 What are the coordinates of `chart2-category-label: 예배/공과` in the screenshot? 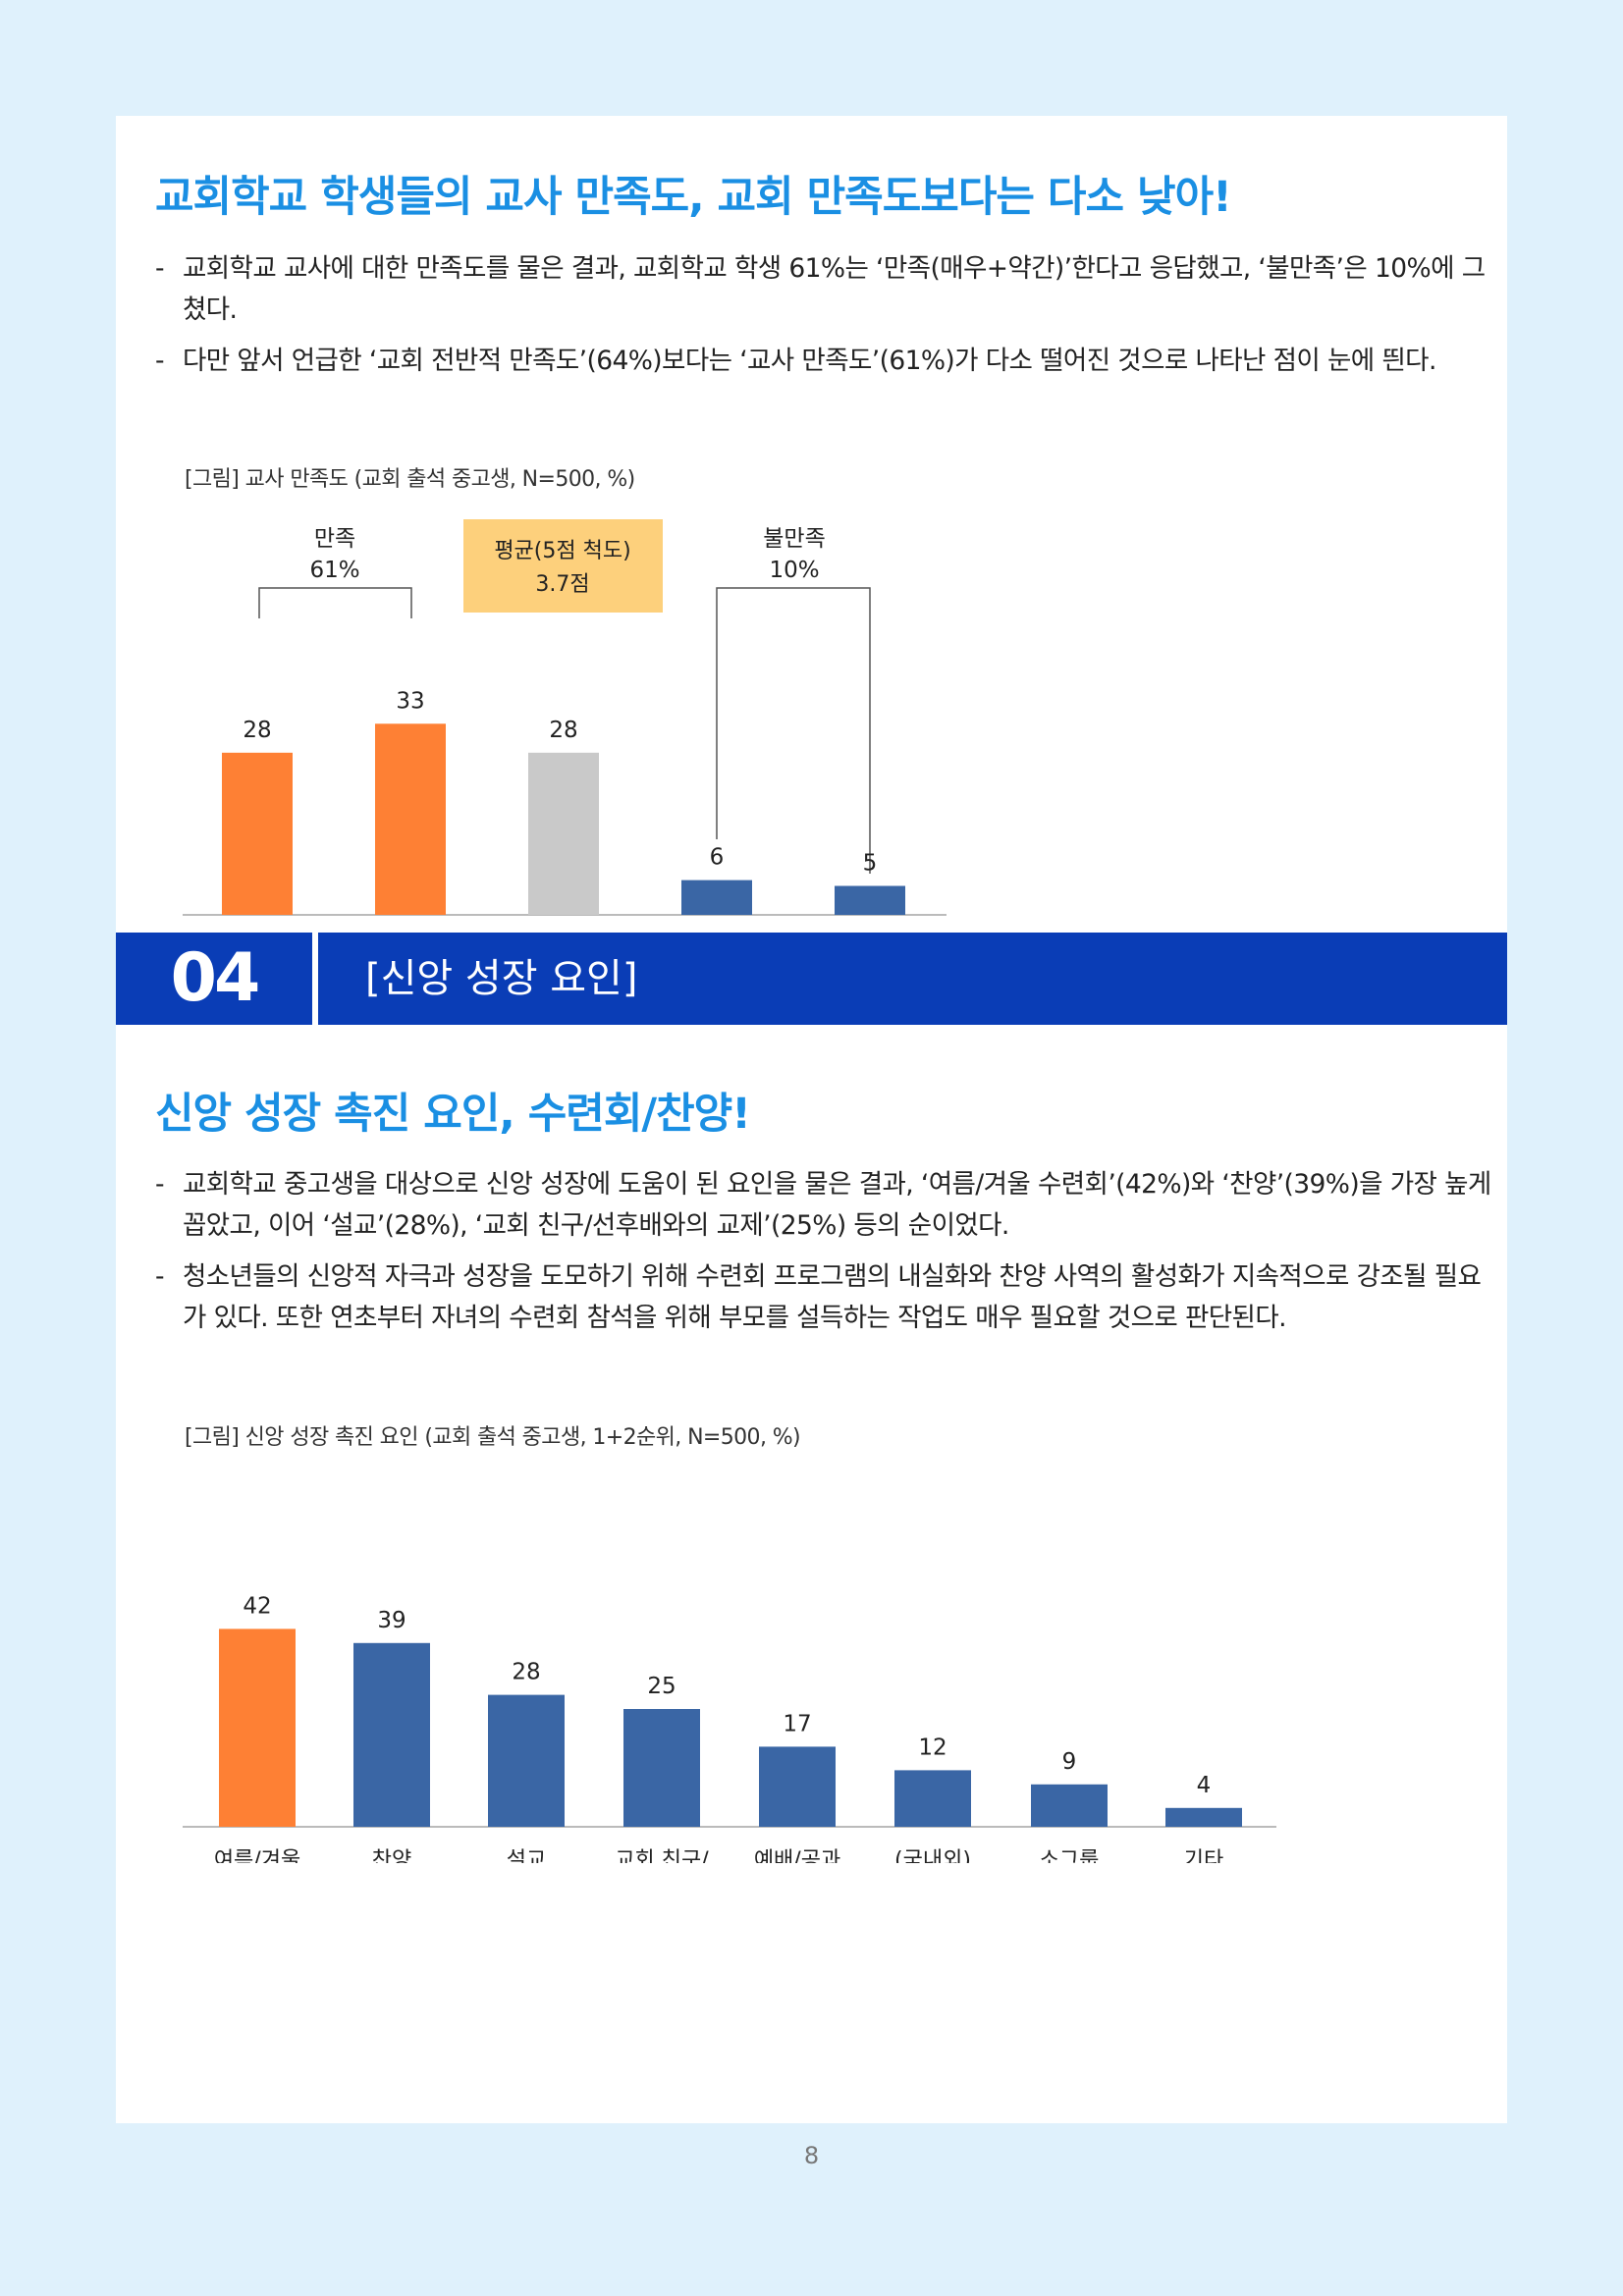 It's located at (797, 1856).